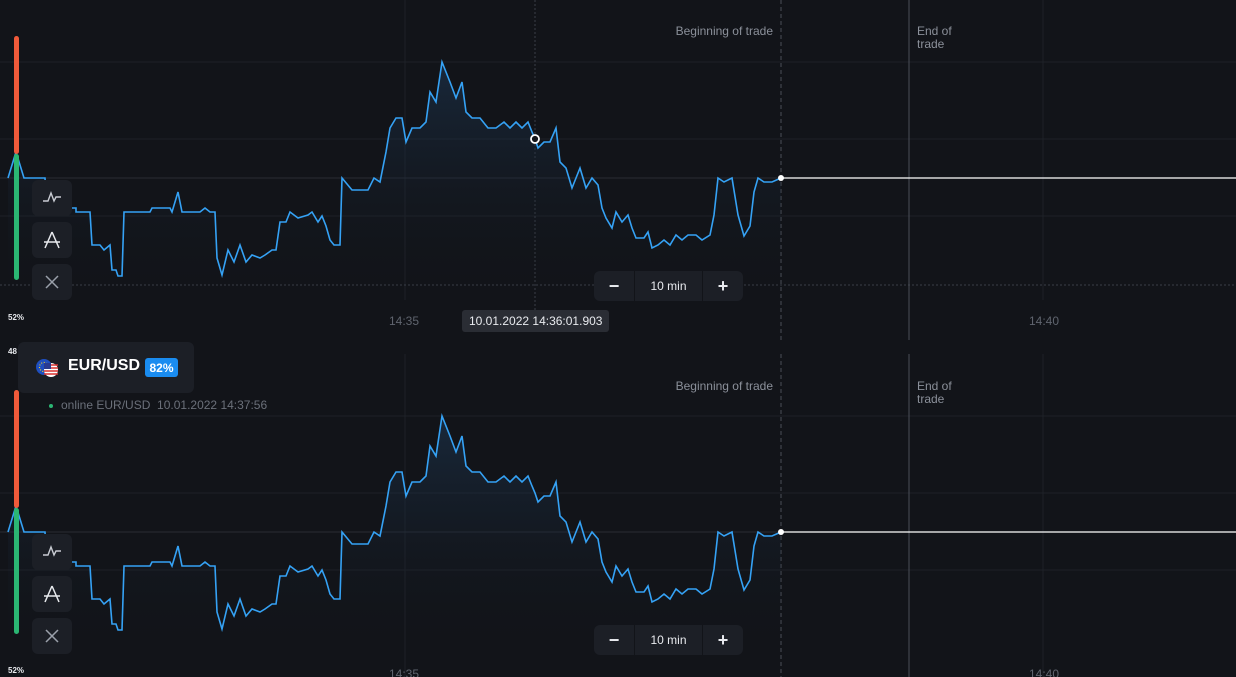 This screenshot has width=1236, height=677. I want to click on sentiment-value: 48, so click(12, 351).